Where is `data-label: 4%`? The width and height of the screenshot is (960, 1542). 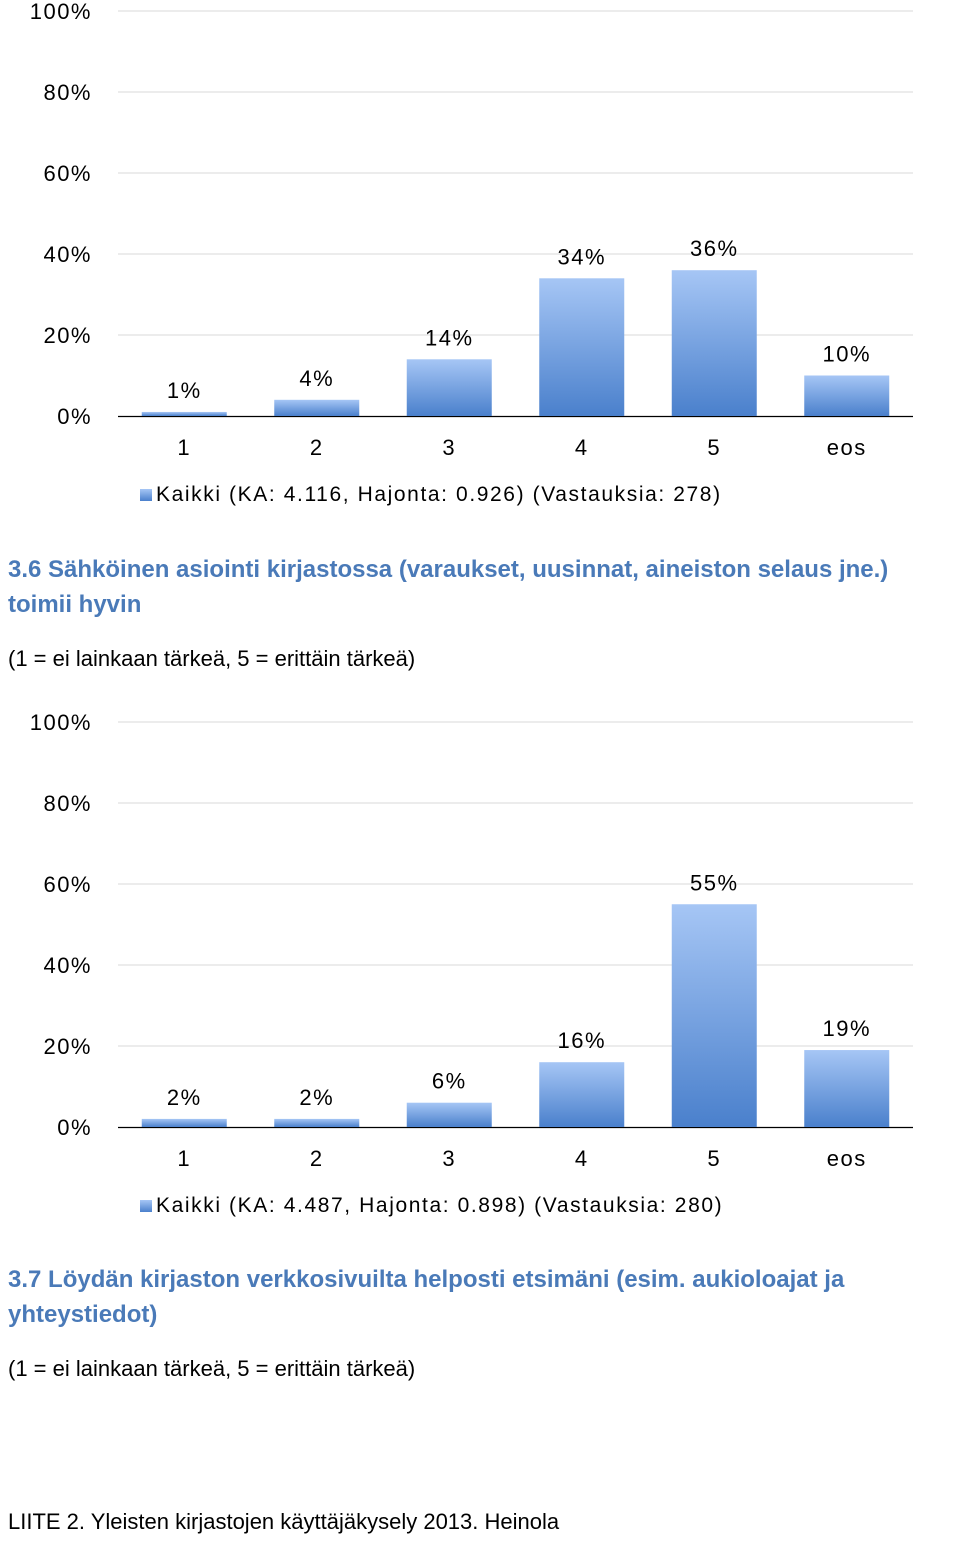
data-label: 4% is located at coordinates (316, 378).